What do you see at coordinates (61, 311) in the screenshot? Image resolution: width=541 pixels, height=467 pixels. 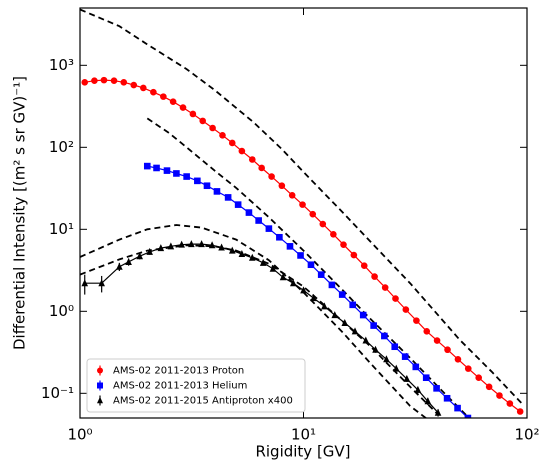 I see `y-tick-label: 10⁰` at bounding box center [61, 311].